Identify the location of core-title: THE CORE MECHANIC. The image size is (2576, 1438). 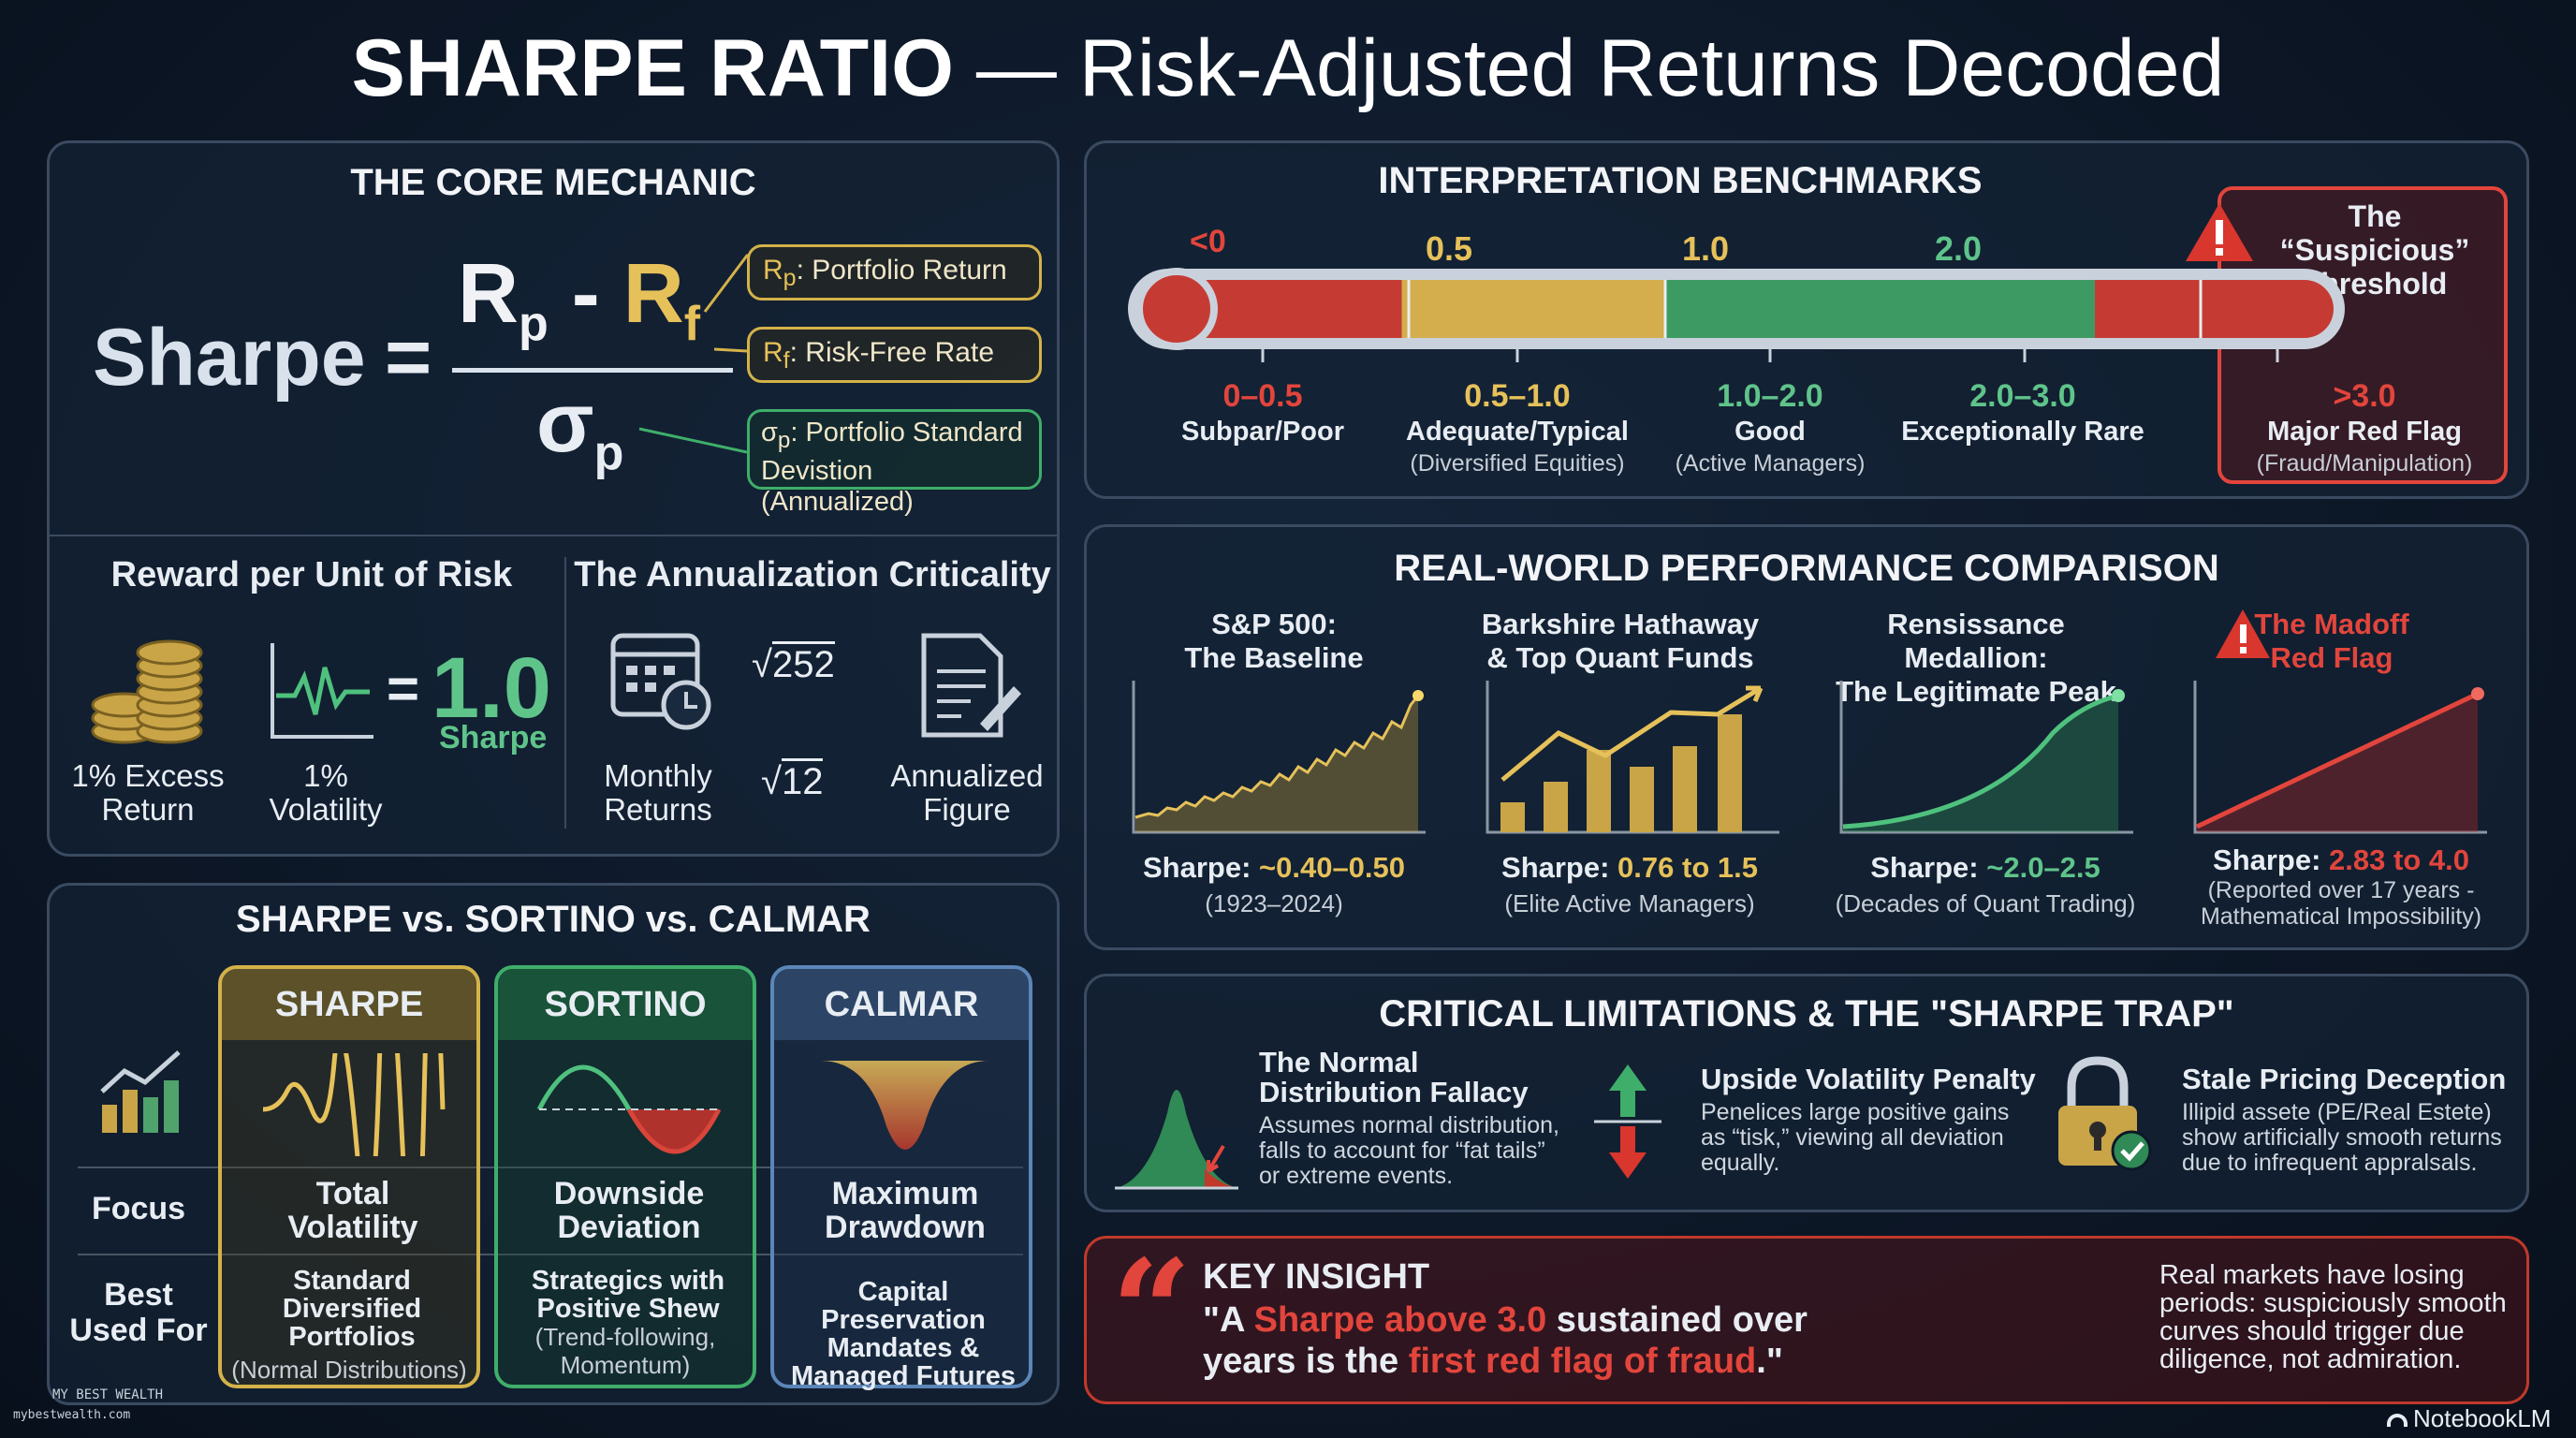
(553, 182).